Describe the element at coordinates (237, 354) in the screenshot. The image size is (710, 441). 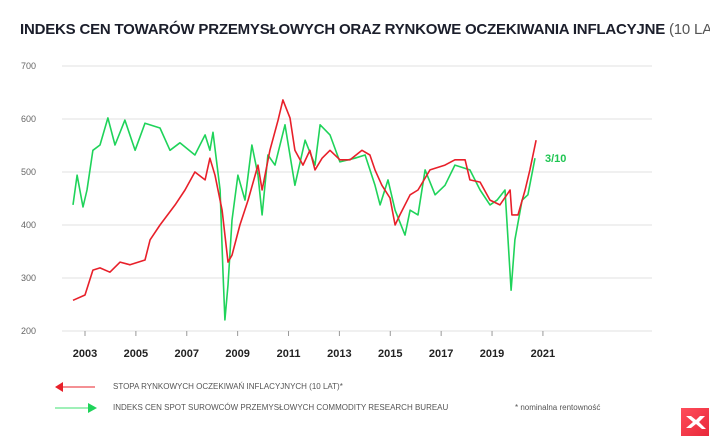
I see `x-tick-label: 2009` at that location.